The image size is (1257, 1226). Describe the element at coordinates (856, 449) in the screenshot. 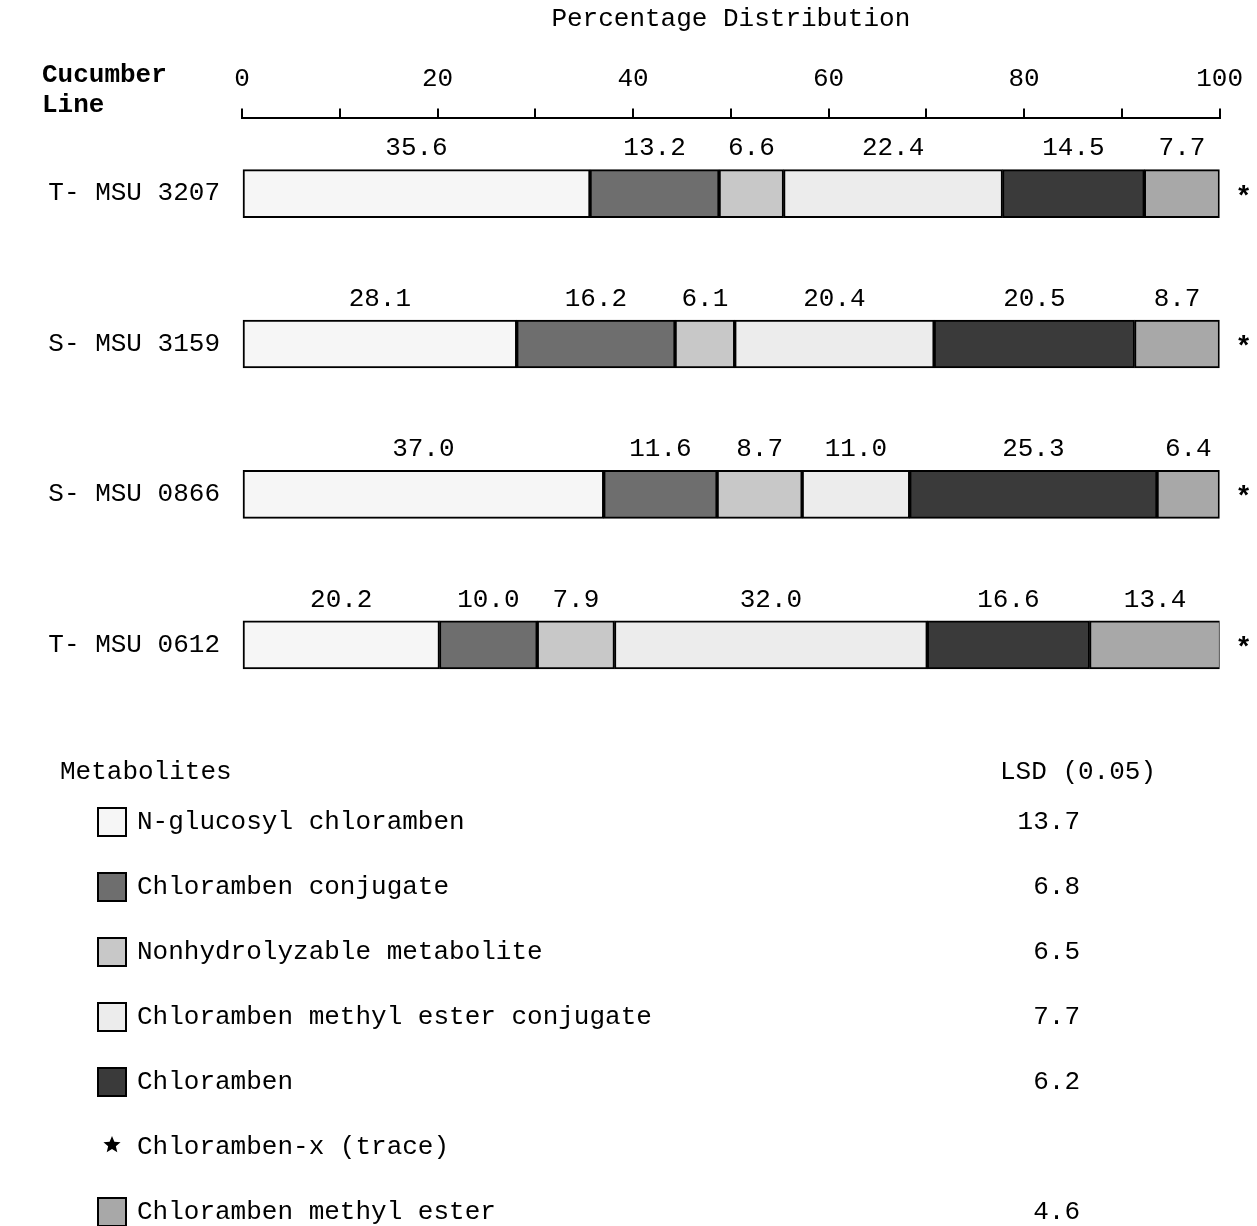

I see `data-label: 11.0` at that location.